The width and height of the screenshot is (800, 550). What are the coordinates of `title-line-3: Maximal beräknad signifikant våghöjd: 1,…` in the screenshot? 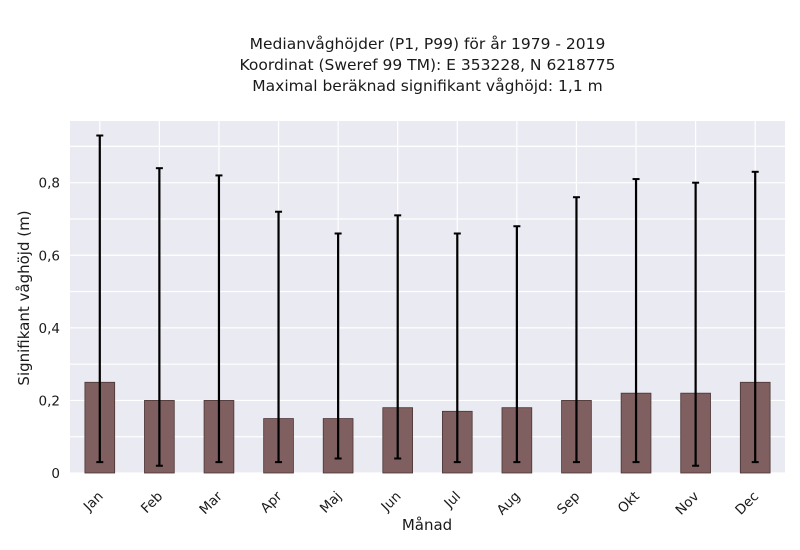 It's located at (427, 86).